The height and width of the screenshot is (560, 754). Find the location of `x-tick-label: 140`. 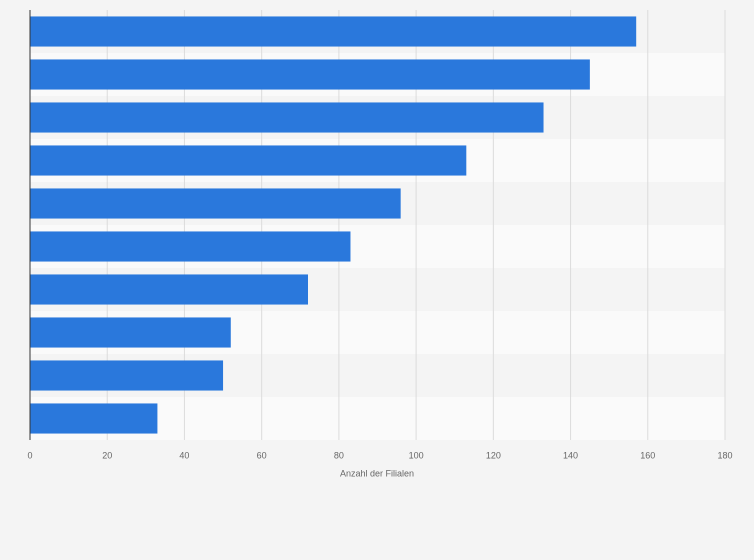

x-tick-label: 140 is located at coordinates (570, 455).